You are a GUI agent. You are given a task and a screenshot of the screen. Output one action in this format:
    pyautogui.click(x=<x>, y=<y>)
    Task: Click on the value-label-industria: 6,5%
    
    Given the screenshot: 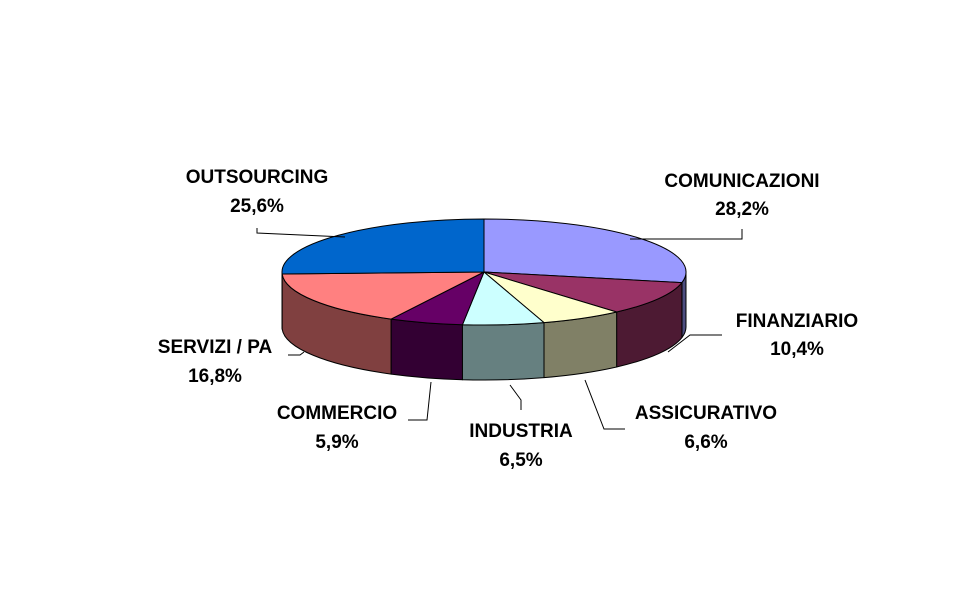 What is the action you would take?
    pyautogui.click(x=520, y=460)
    